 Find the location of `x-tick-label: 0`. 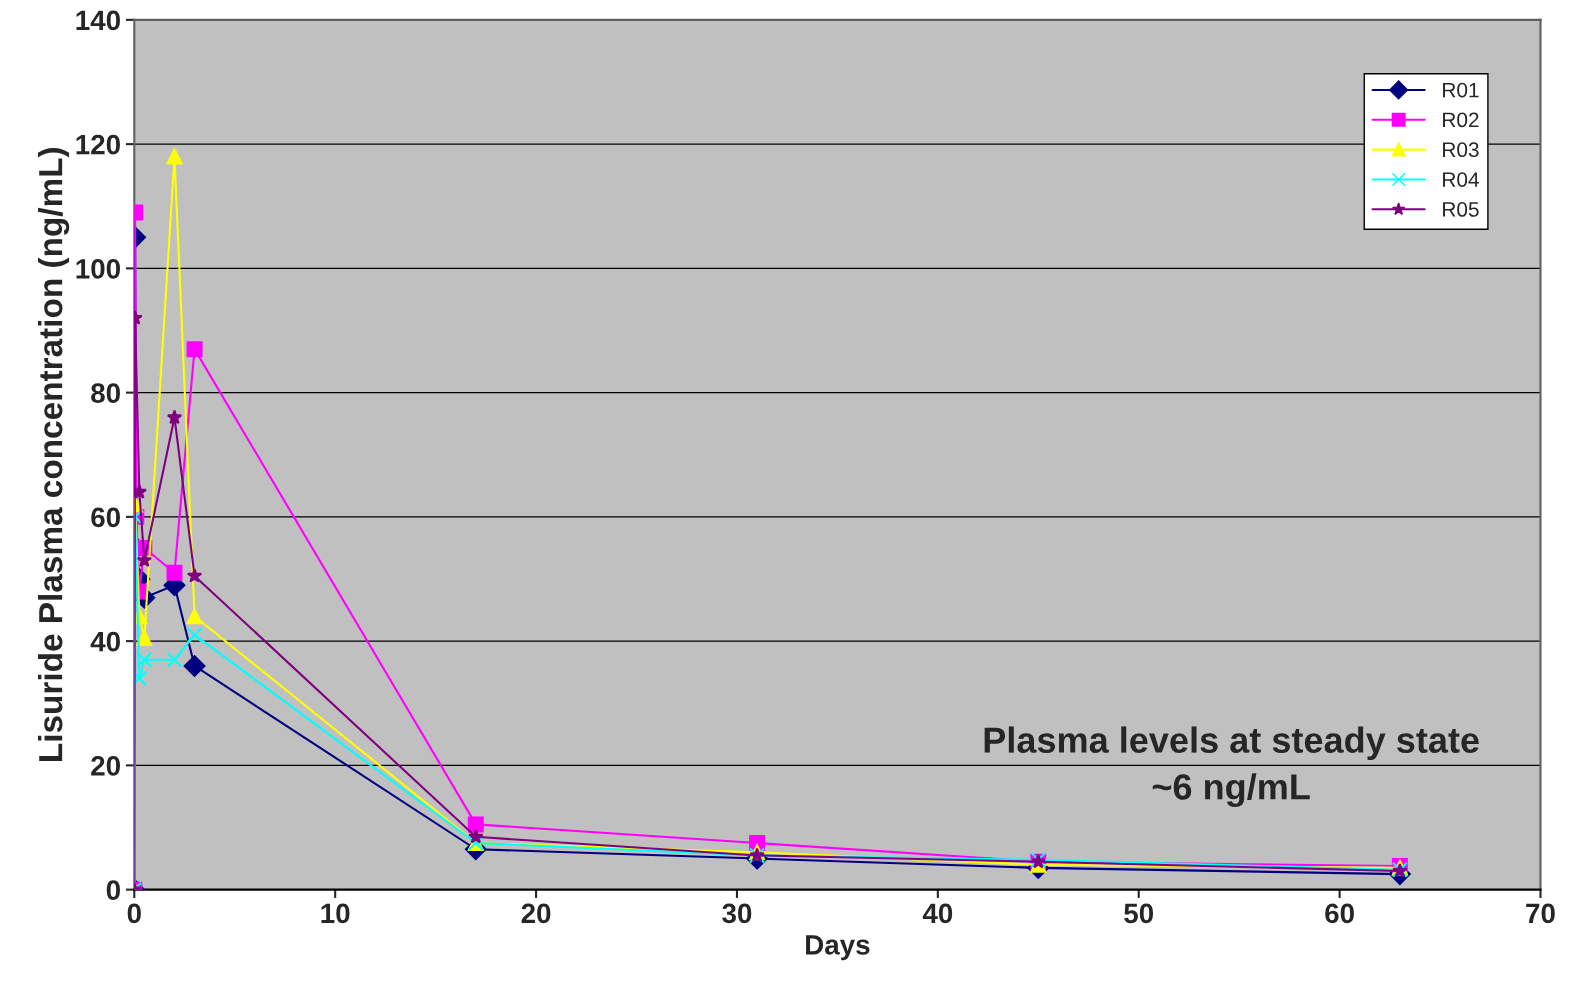

x-tick-label: 0 is located at coordinates (134, 913).